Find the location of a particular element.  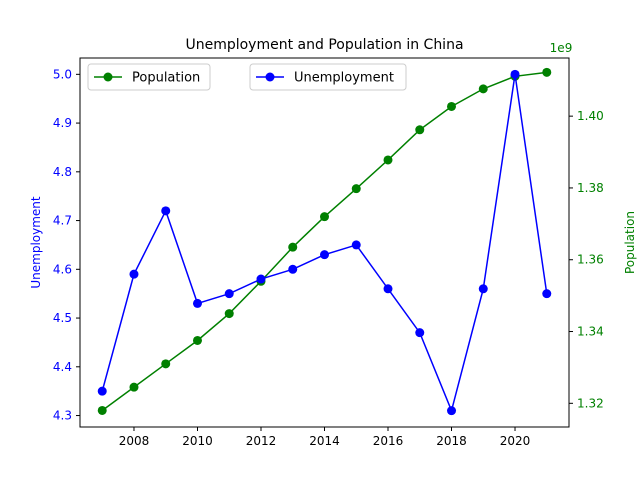

right-tick-label: 1.32 is located at coordinates (590, 403).